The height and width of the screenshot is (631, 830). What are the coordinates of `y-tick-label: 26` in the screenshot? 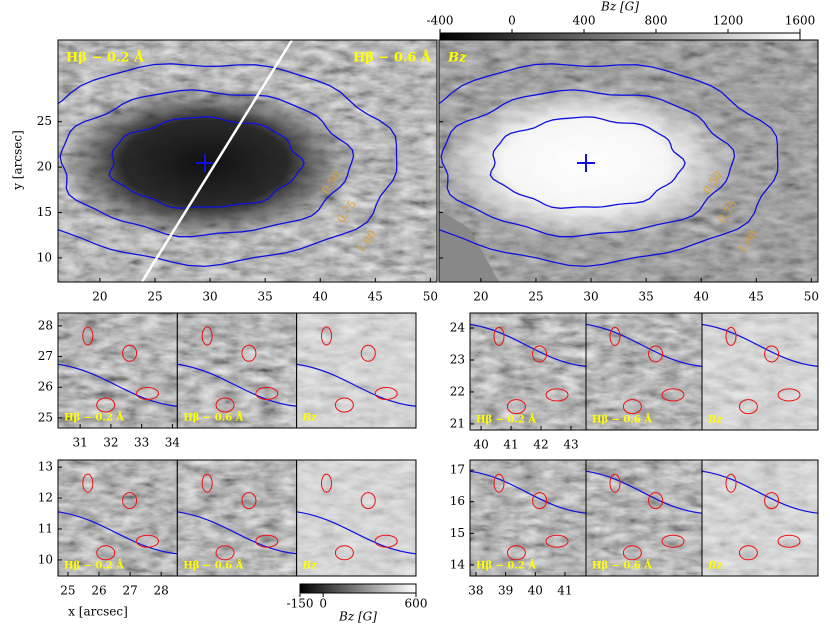 It's located at (45, 387).